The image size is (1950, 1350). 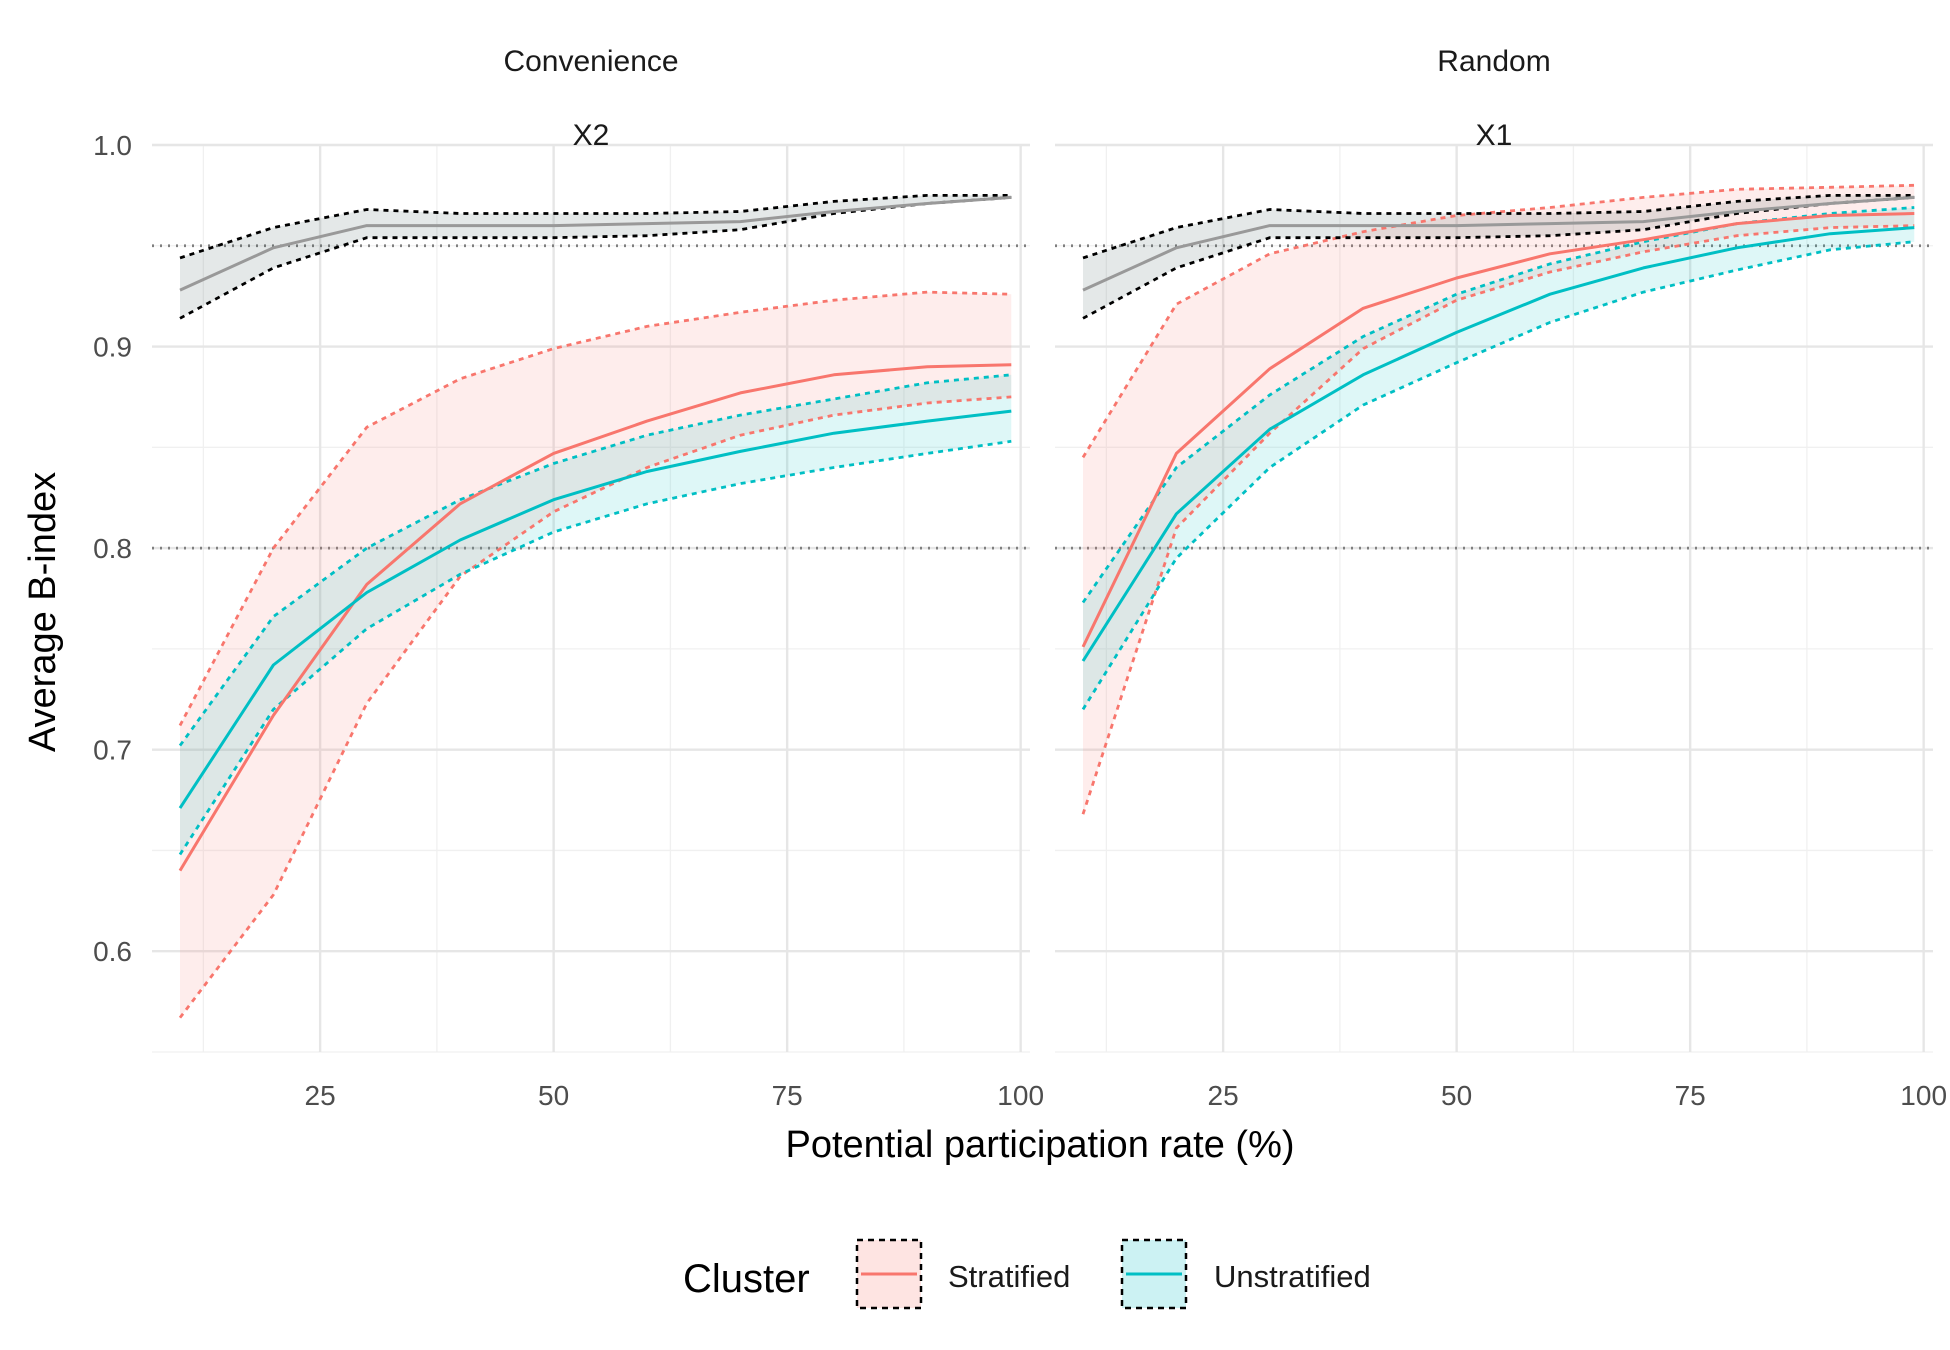 What do you see at coordinates (746, 1279) in the screenshot?
I see `legend-title: Cluster` at bounding box center [746, 1279].